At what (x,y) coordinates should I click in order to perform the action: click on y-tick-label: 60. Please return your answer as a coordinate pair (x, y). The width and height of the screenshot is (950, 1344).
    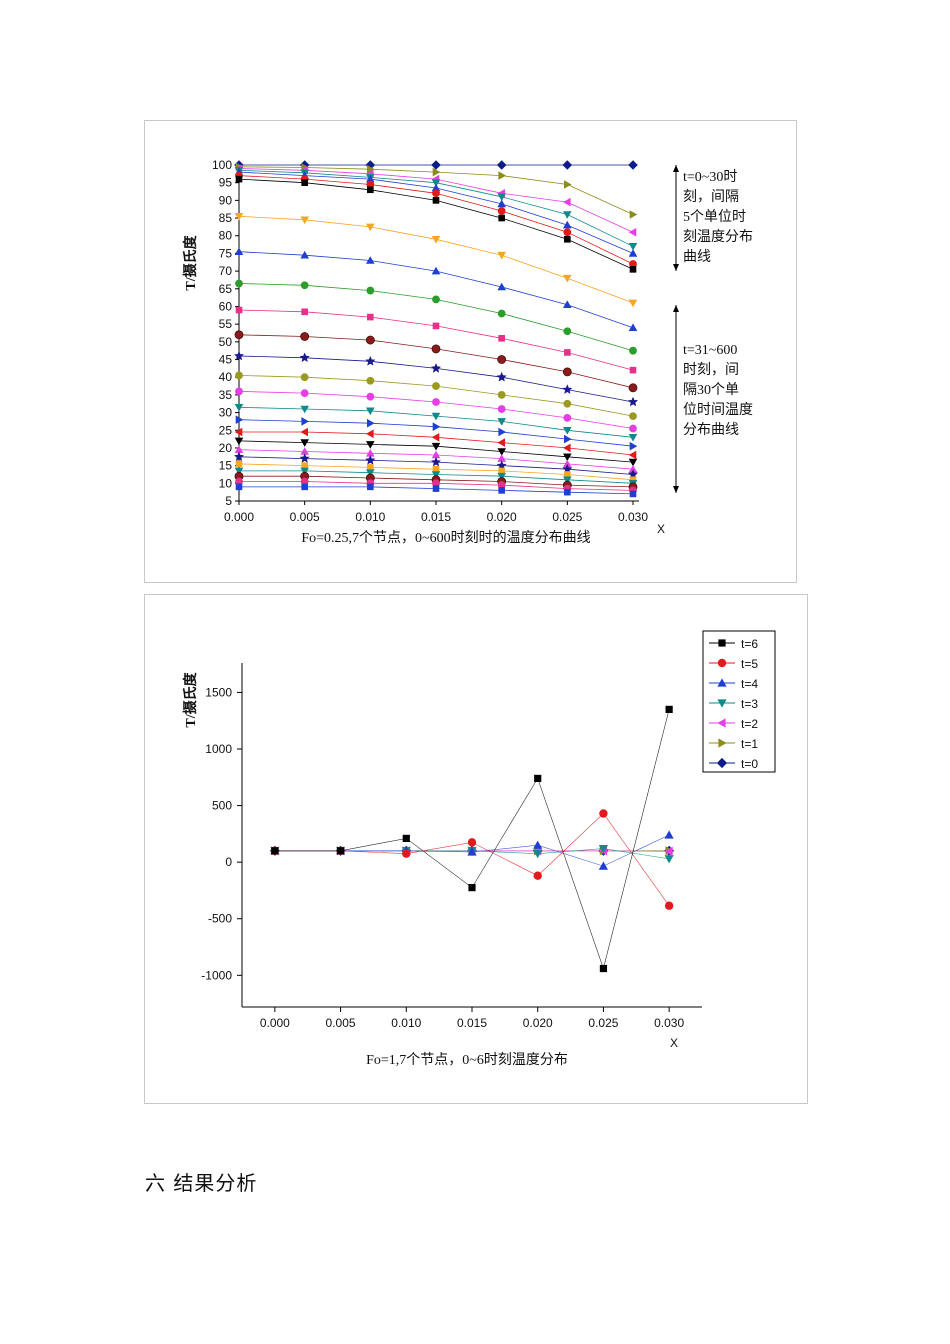
    Looking at the image, I should click on (226, 306).